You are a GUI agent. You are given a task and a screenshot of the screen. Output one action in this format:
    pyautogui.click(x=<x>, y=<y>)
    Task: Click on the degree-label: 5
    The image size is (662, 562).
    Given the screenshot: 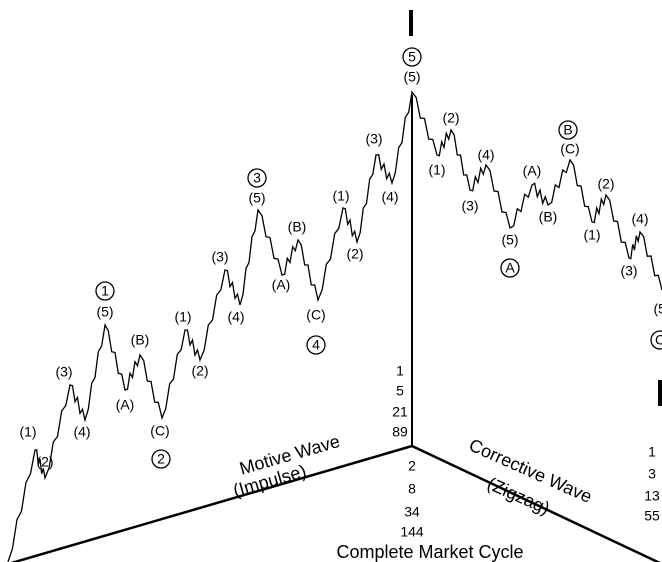 What is the action you would take?
    pyautogui.click(x=412, y=57)
    